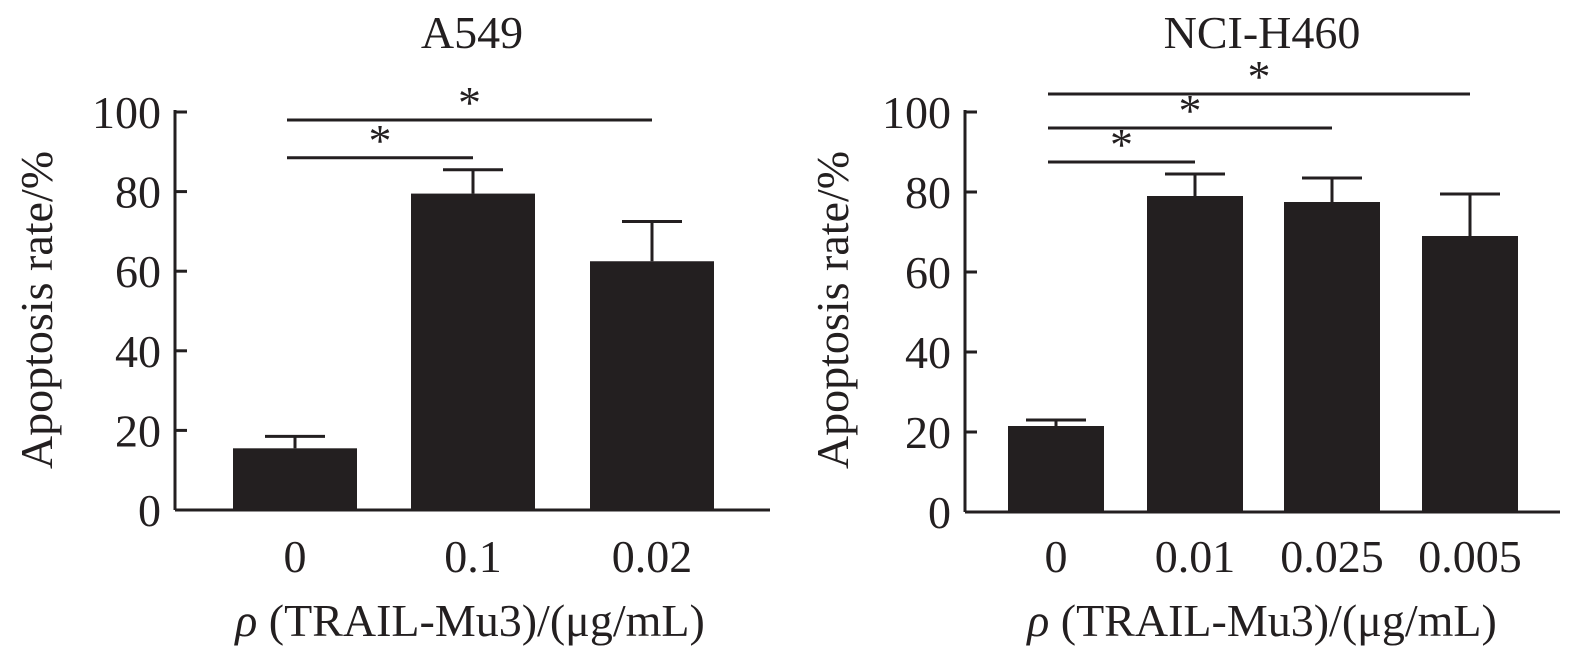 This screenshot has width=1575, height=657. I want to click on x-tick-label: 0.01, so click(1195, 556).